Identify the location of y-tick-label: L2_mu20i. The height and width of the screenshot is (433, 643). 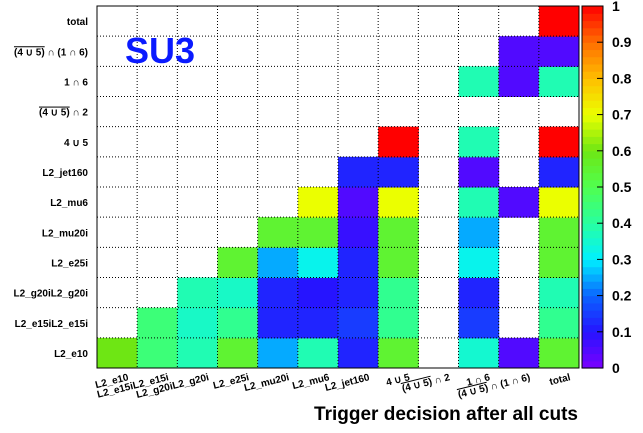
(65, 233).